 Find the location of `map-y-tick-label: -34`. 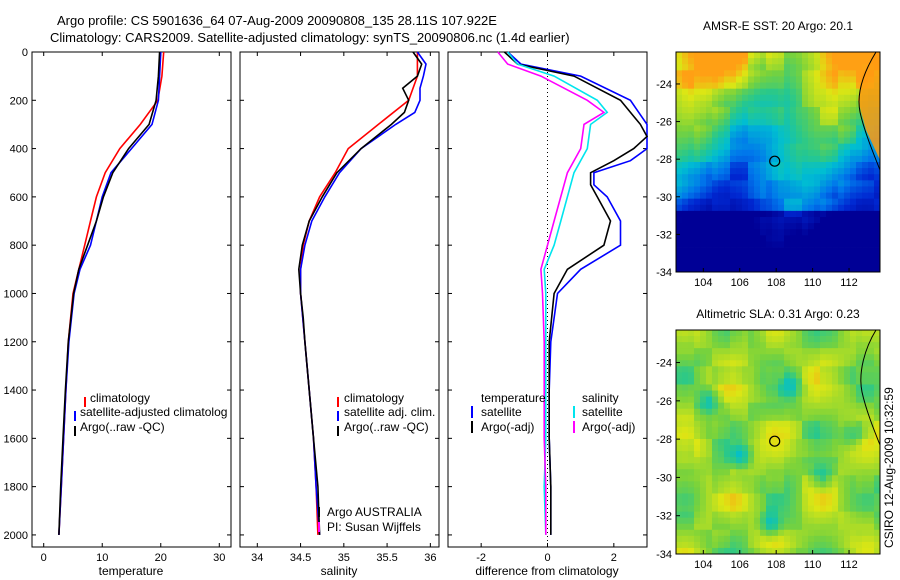

map-y-tick-label: -34 is located at coordinates (664, 555).